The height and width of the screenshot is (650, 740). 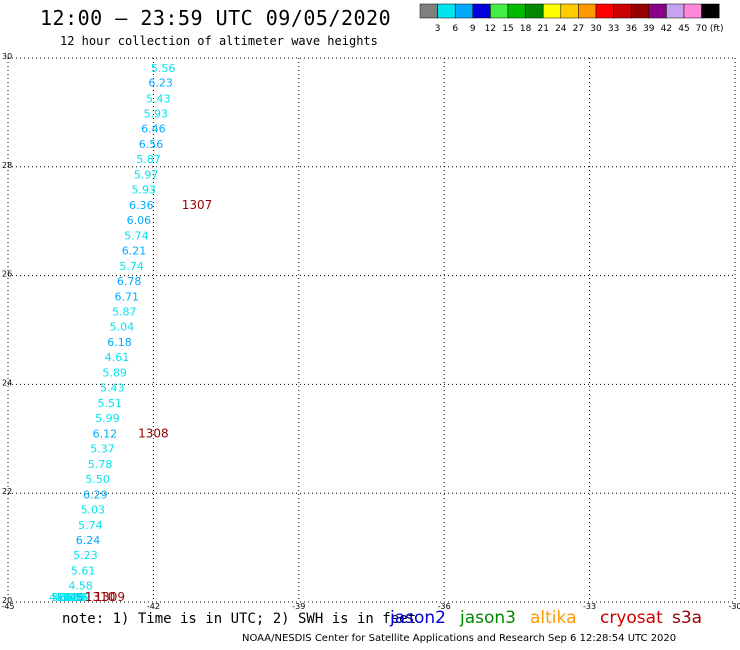 I want to click on track-number-label: 1307, so click(x=197, y=205).